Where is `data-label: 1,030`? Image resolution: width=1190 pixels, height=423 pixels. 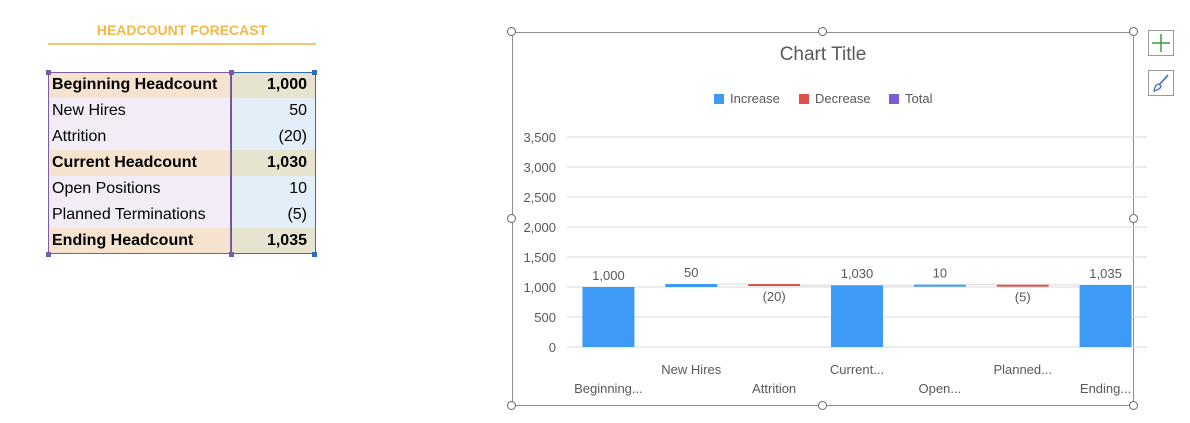 data-label: 1,030 is located at coordinates (857, 273).